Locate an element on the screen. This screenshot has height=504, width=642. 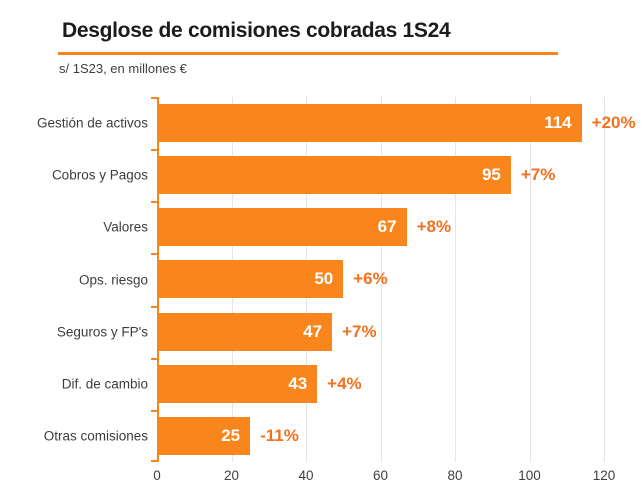
category-label: Ops. riesgo is located at coordinates (113, 279).